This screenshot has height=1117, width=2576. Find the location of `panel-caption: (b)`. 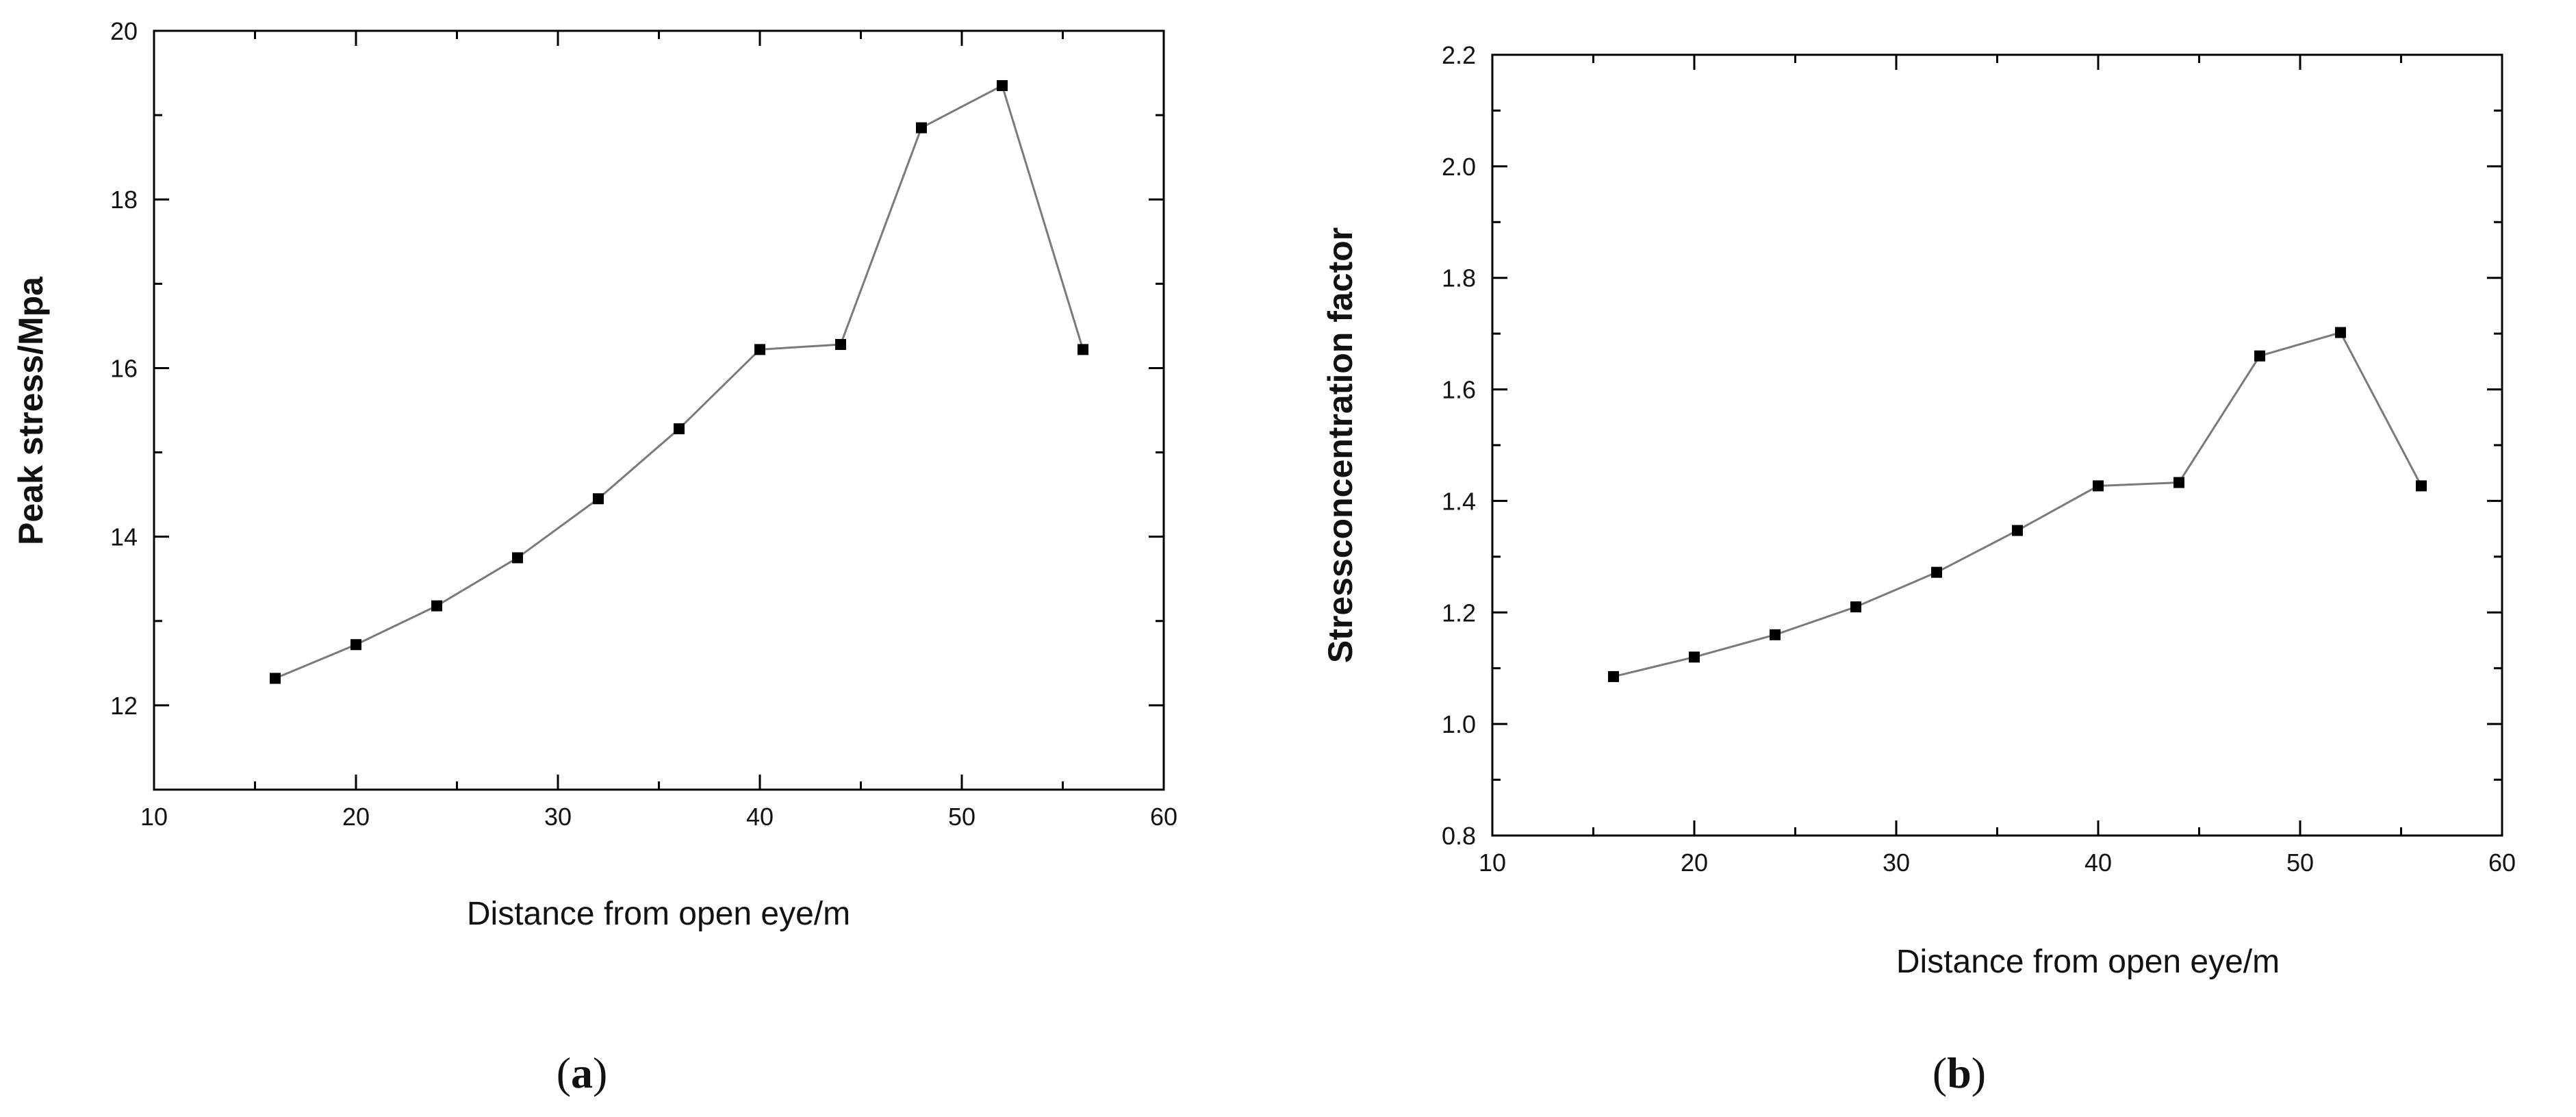

panel-caption: (b) is located at coordinates (1959, 1073).